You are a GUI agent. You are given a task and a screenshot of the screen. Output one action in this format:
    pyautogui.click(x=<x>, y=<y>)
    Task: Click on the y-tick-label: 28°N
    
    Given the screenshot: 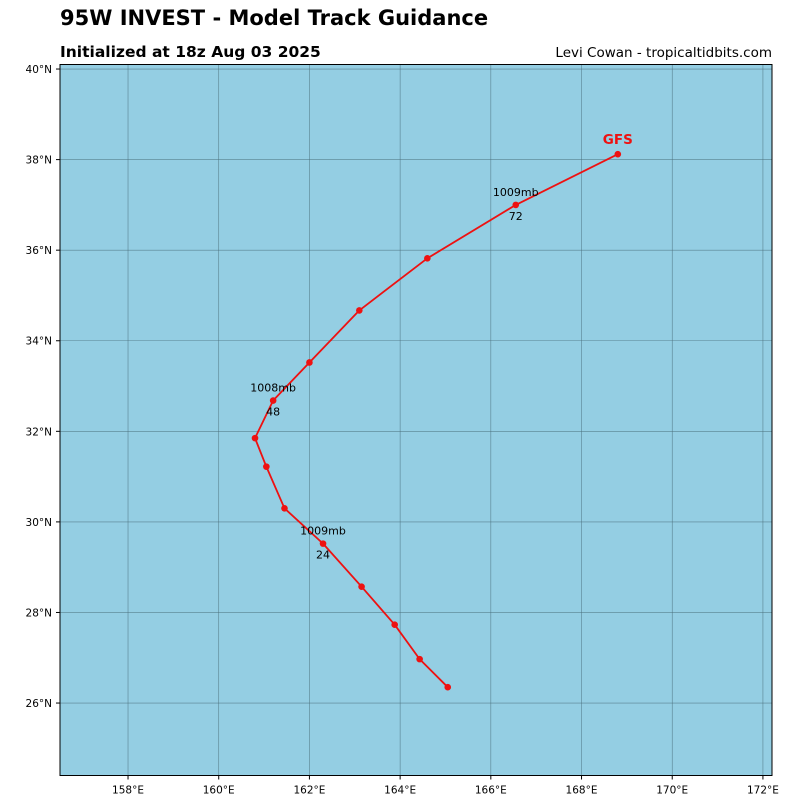 What is the action you would take?
    pyautogui.click(x=39, y=613)
    